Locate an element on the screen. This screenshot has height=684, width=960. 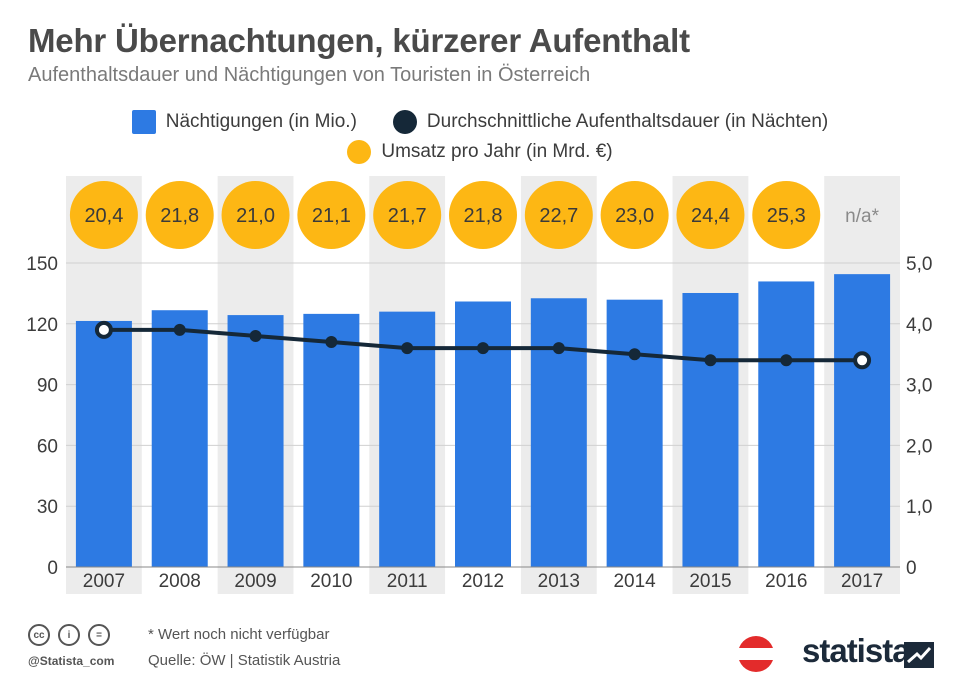
line-point-2011 is located at coordinates (407, 348).